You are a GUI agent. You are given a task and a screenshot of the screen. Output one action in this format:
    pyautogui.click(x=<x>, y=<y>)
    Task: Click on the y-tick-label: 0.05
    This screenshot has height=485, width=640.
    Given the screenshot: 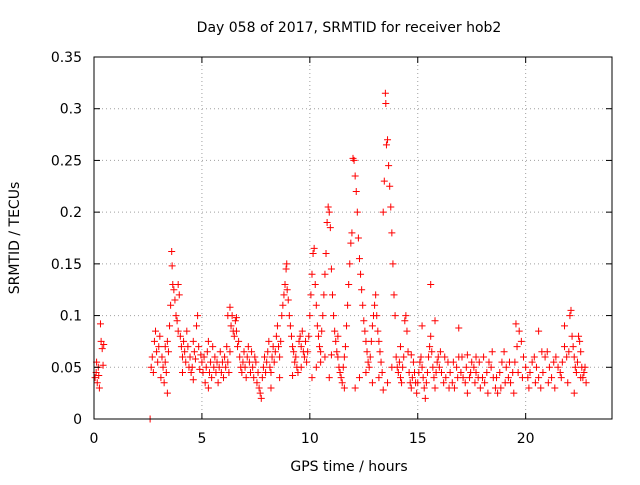 What is the action you would take?
    pyautogui.click(x=66, y=368)
    